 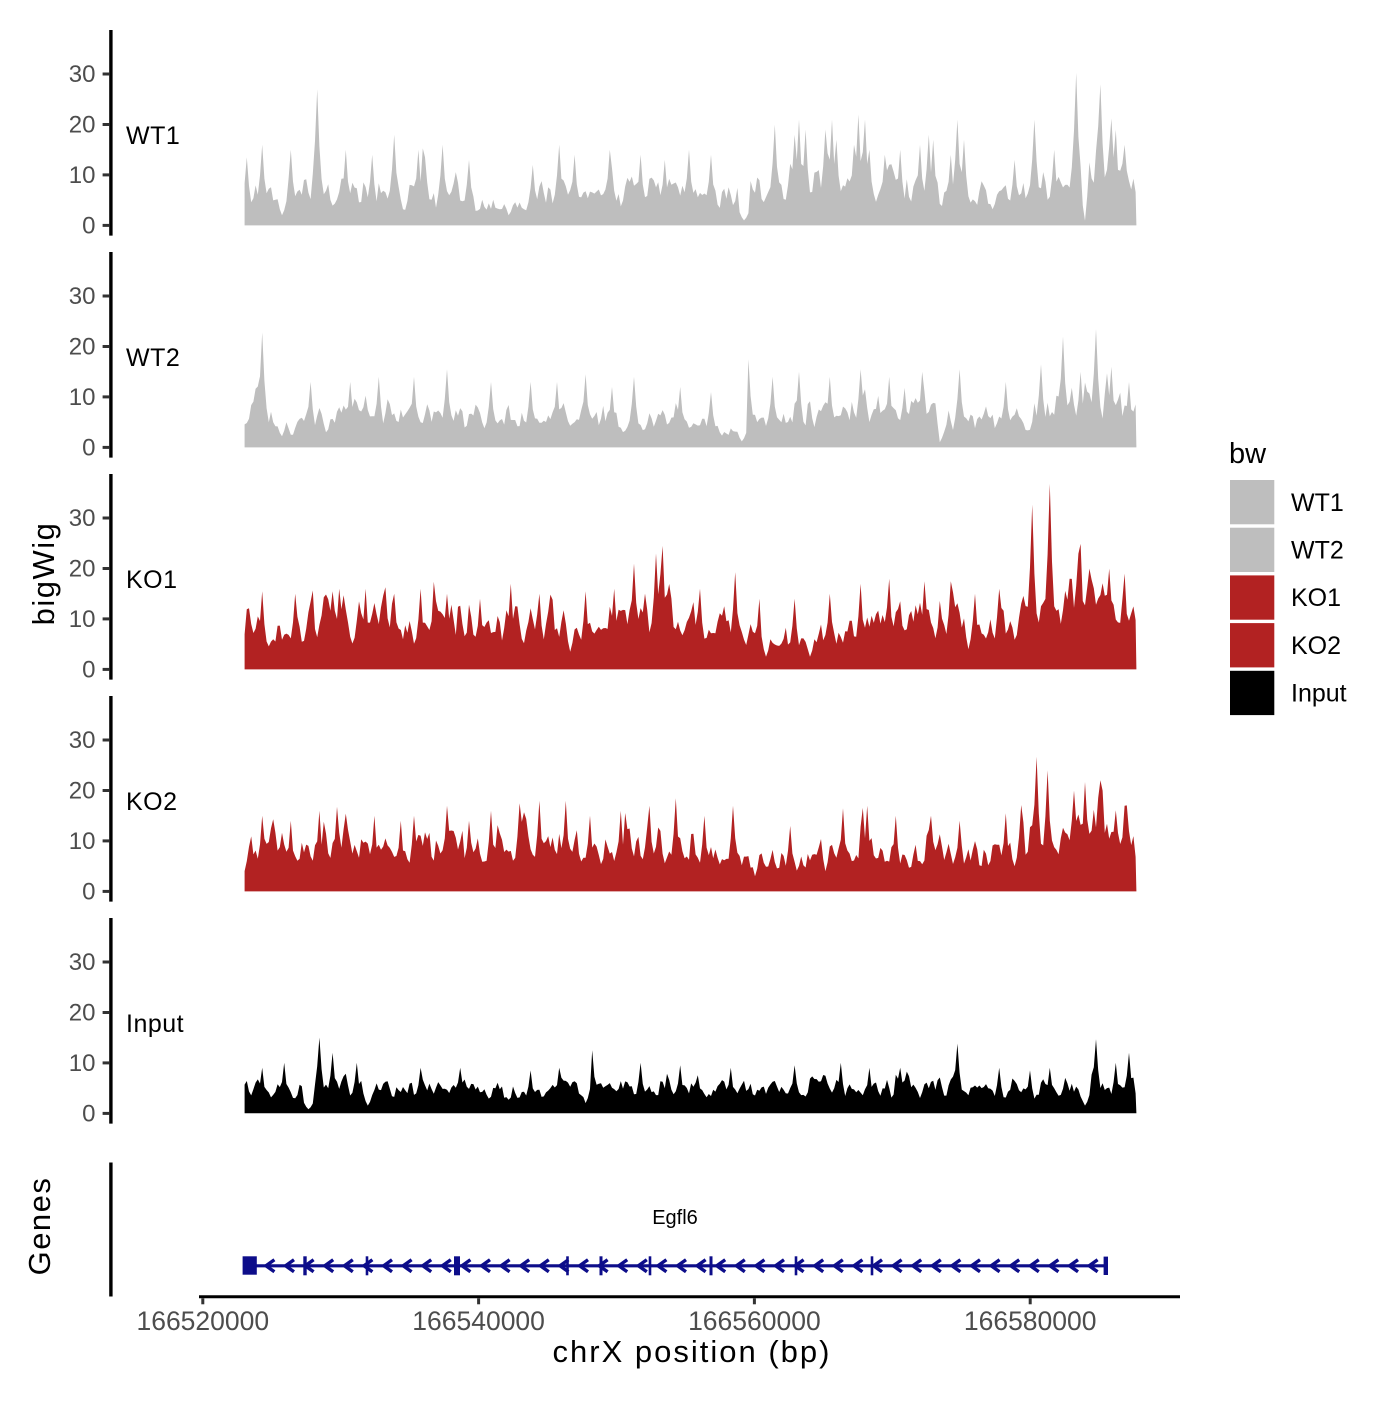 What do you see at coordinates (675, 1218) in the screenshot?
I see `svg-text: Egfl6` at bounding box center [675, 1218].